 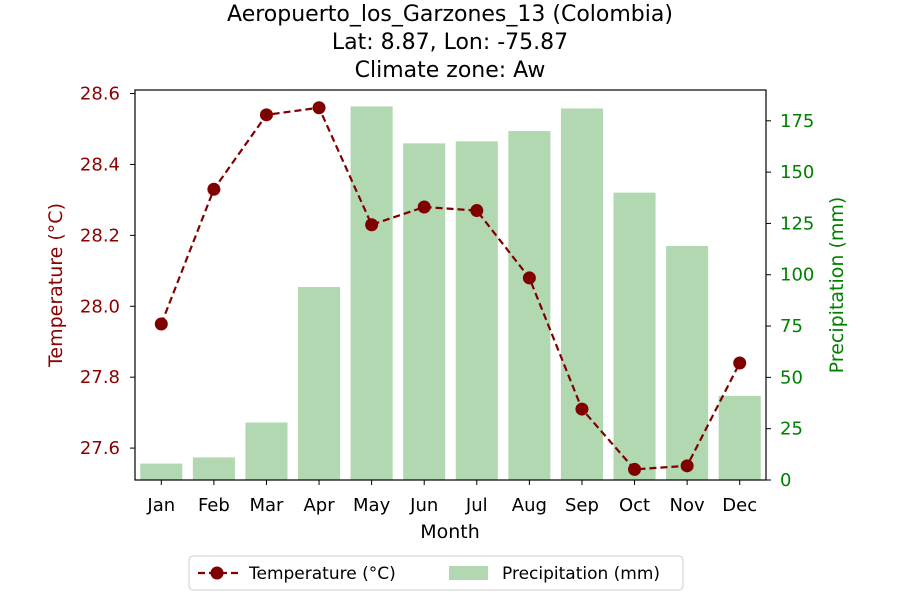 I want to click on y-left-tick-label: 27.8, so click(x=100, y=377).